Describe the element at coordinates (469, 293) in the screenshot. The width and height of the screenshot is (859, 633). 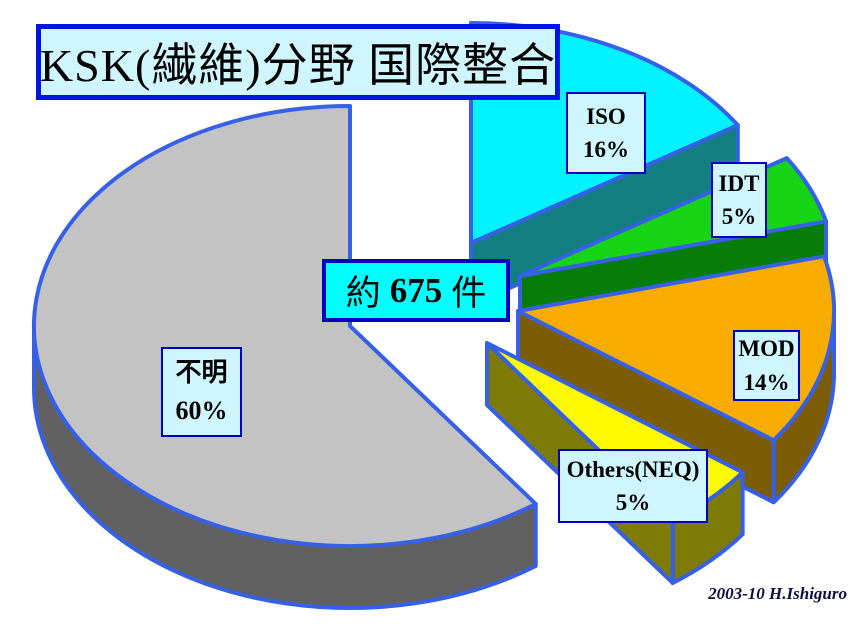
I see `total-count-suffix: 件` at that location.